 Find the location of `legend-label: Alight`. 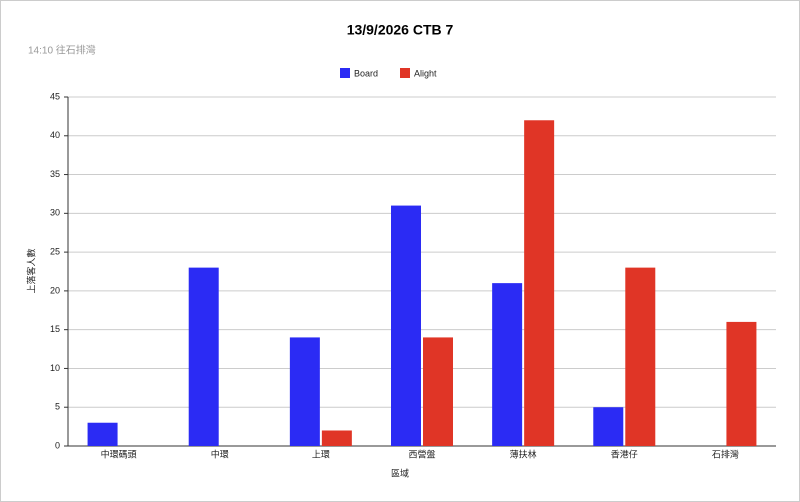

legend-label: Alight is located at coordinates (425, 73).